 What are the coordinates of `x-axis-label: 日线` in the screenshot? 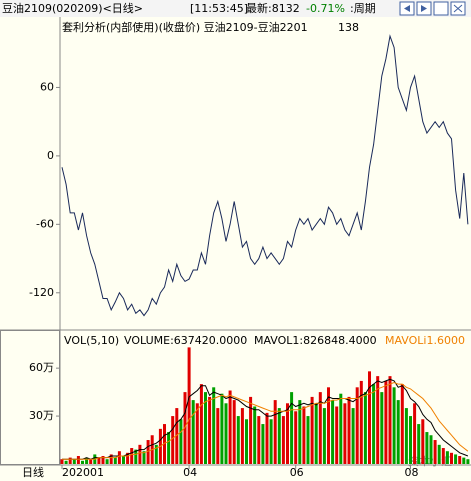 It's located at (33, 472).